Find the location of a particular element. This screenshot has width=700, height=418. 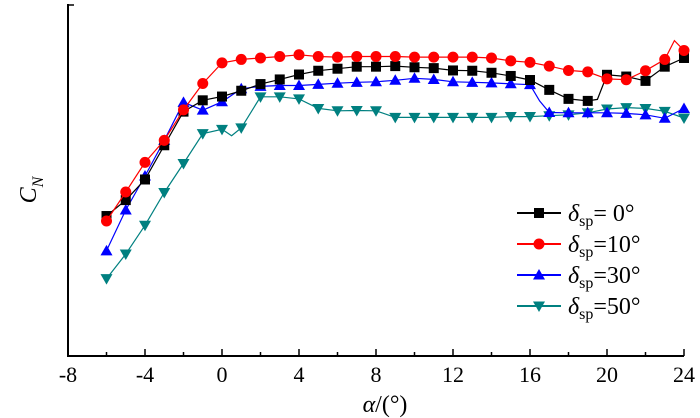

legend-label: δsp=10° is located at coordinates (604, 246).